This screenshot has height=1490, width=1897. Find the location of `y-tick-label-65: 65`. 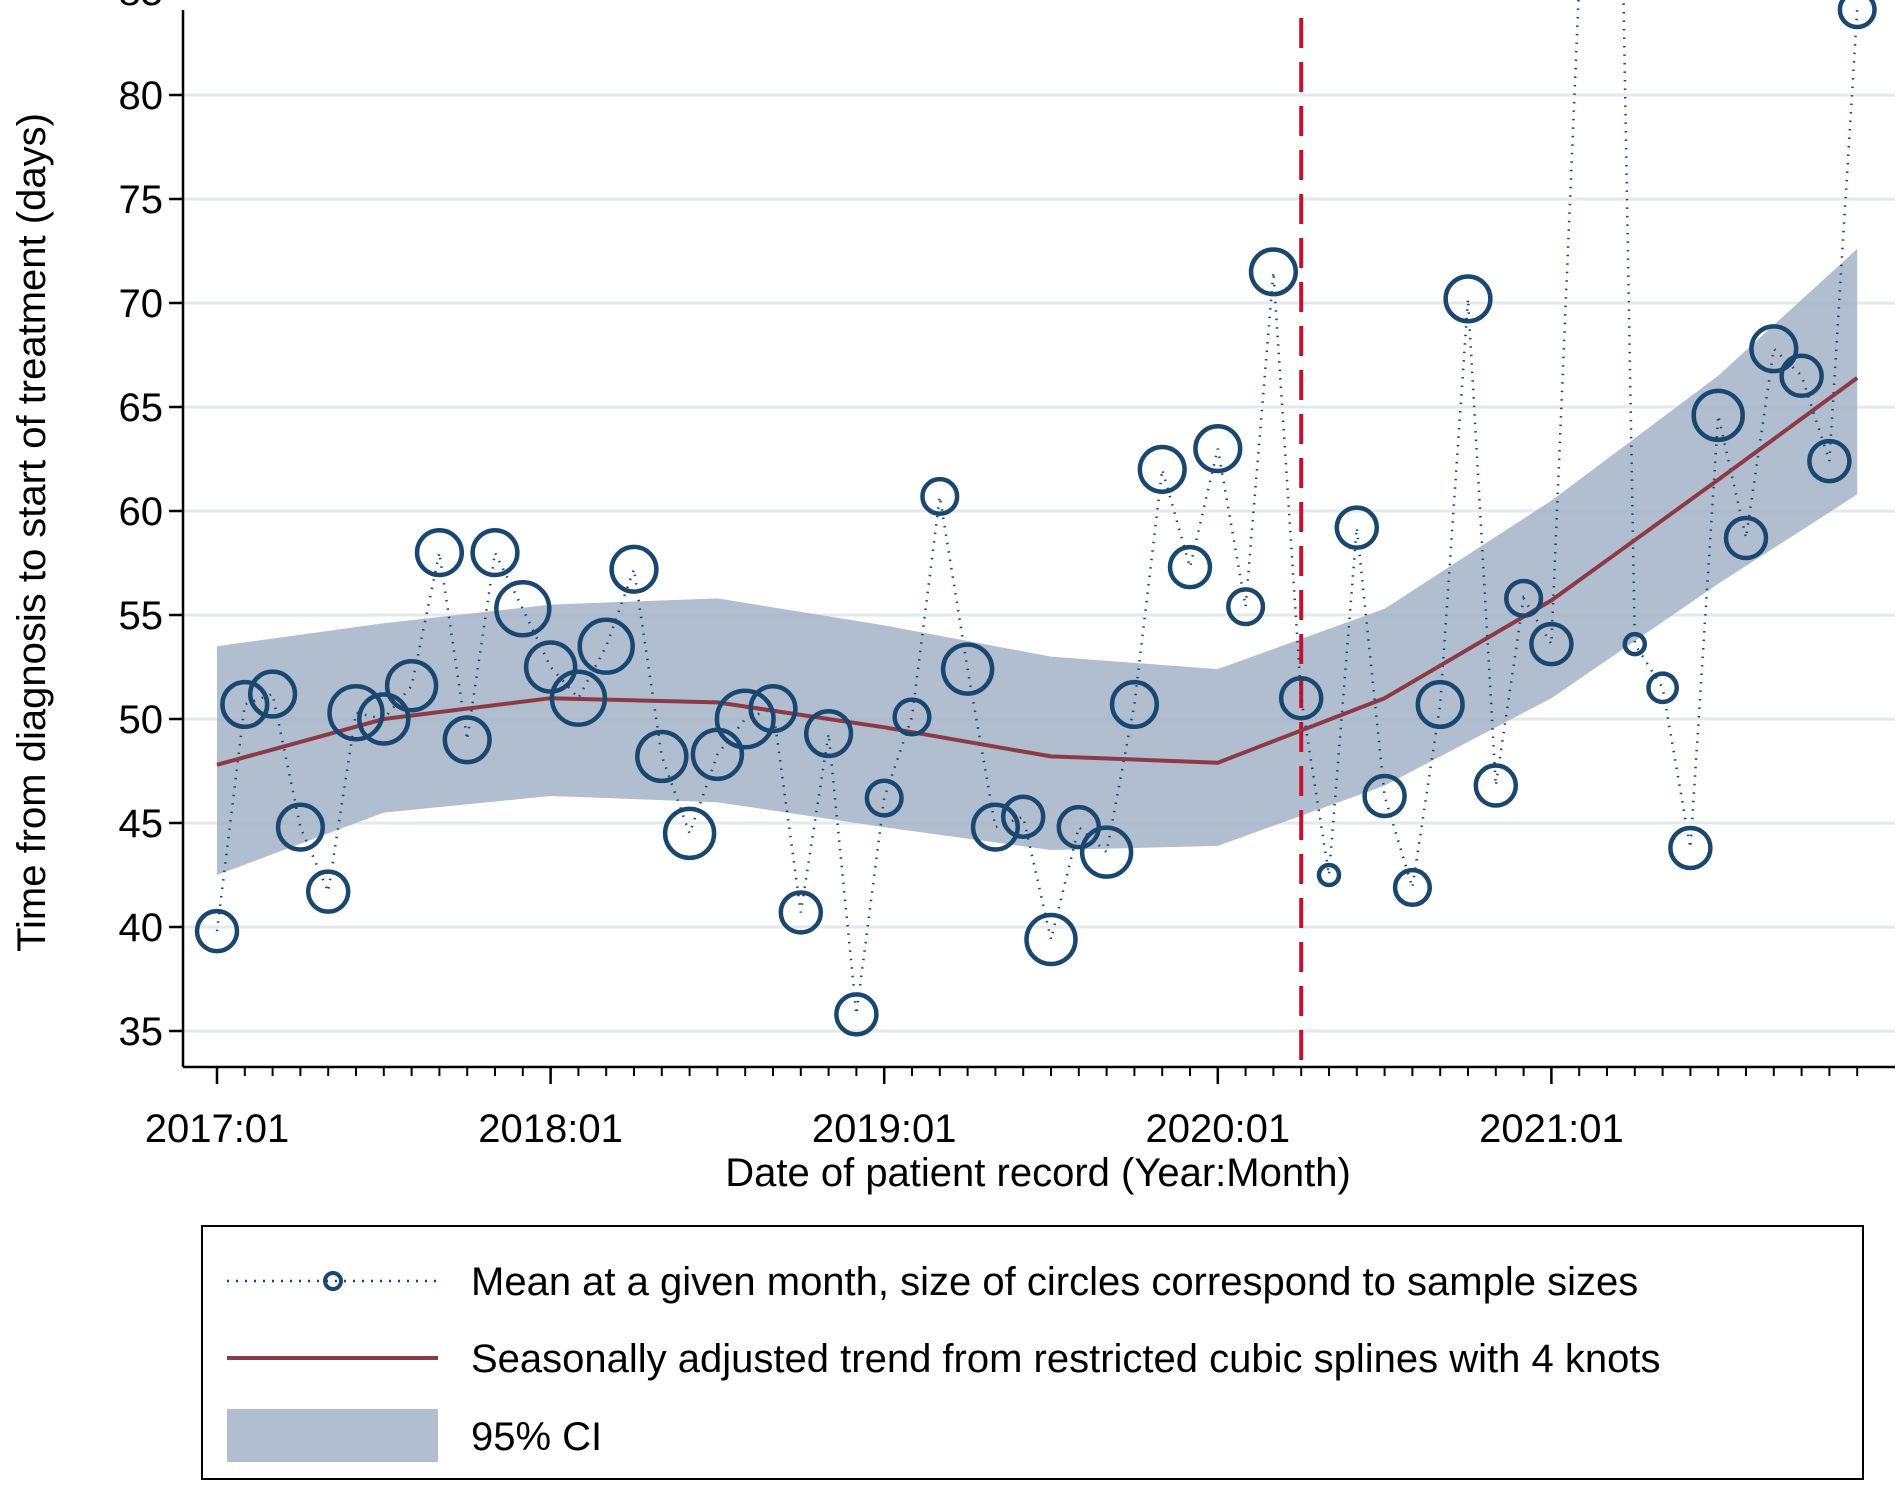

y-tick-label-65: 65 is located at coordinates (141, 408).